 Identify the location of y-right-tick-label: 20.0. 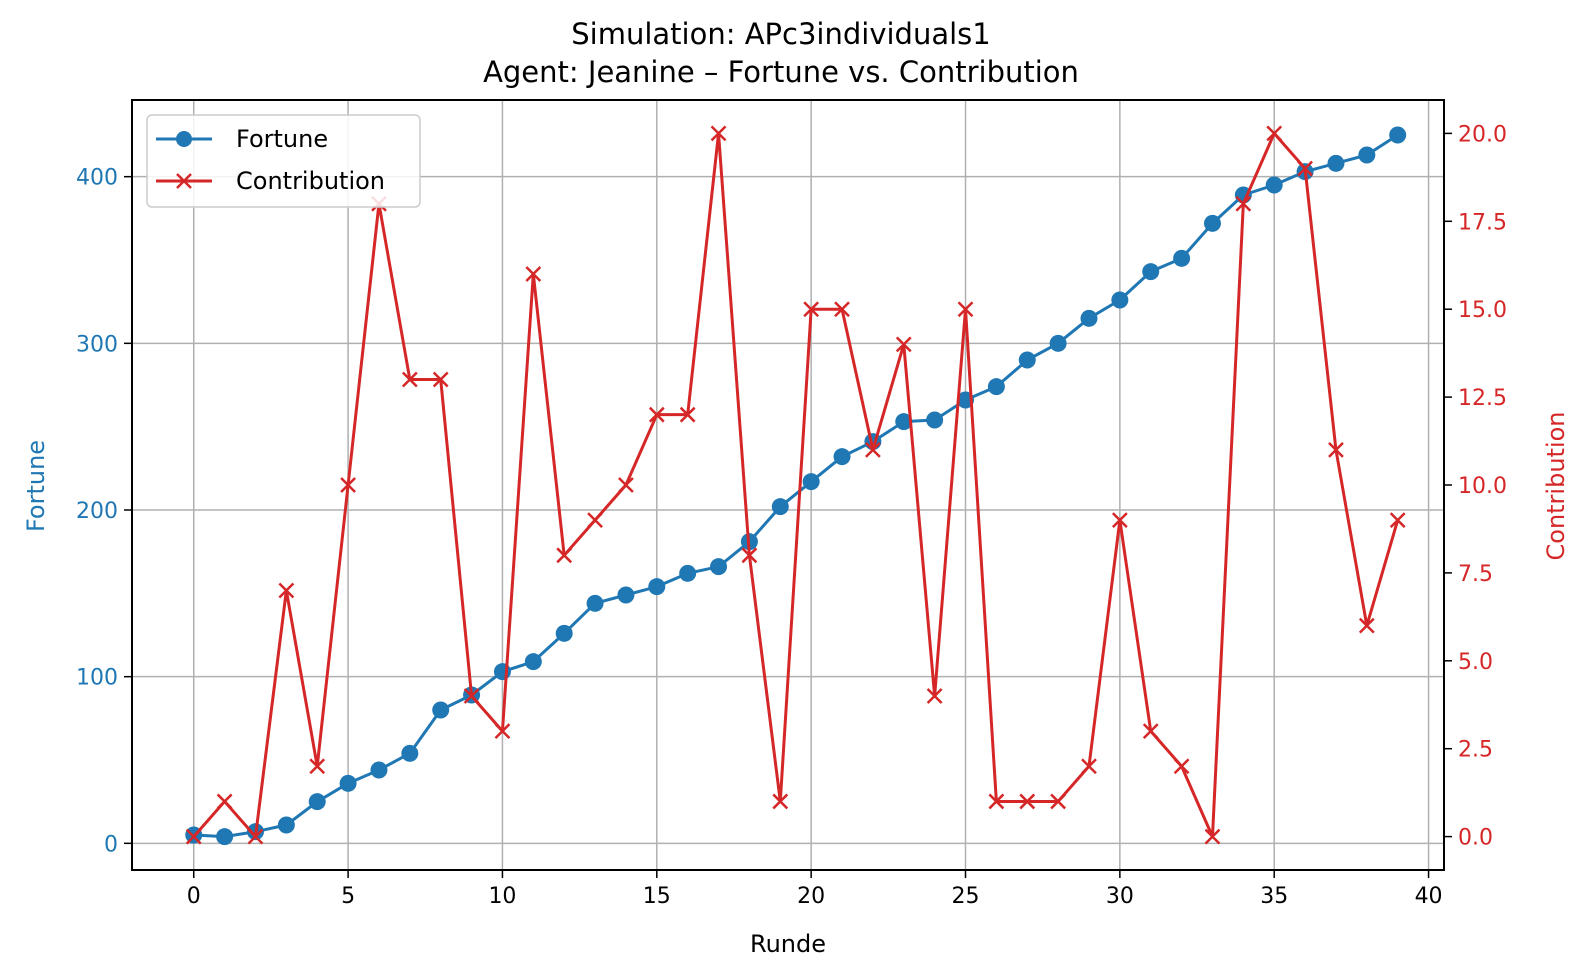
(1482, 134).